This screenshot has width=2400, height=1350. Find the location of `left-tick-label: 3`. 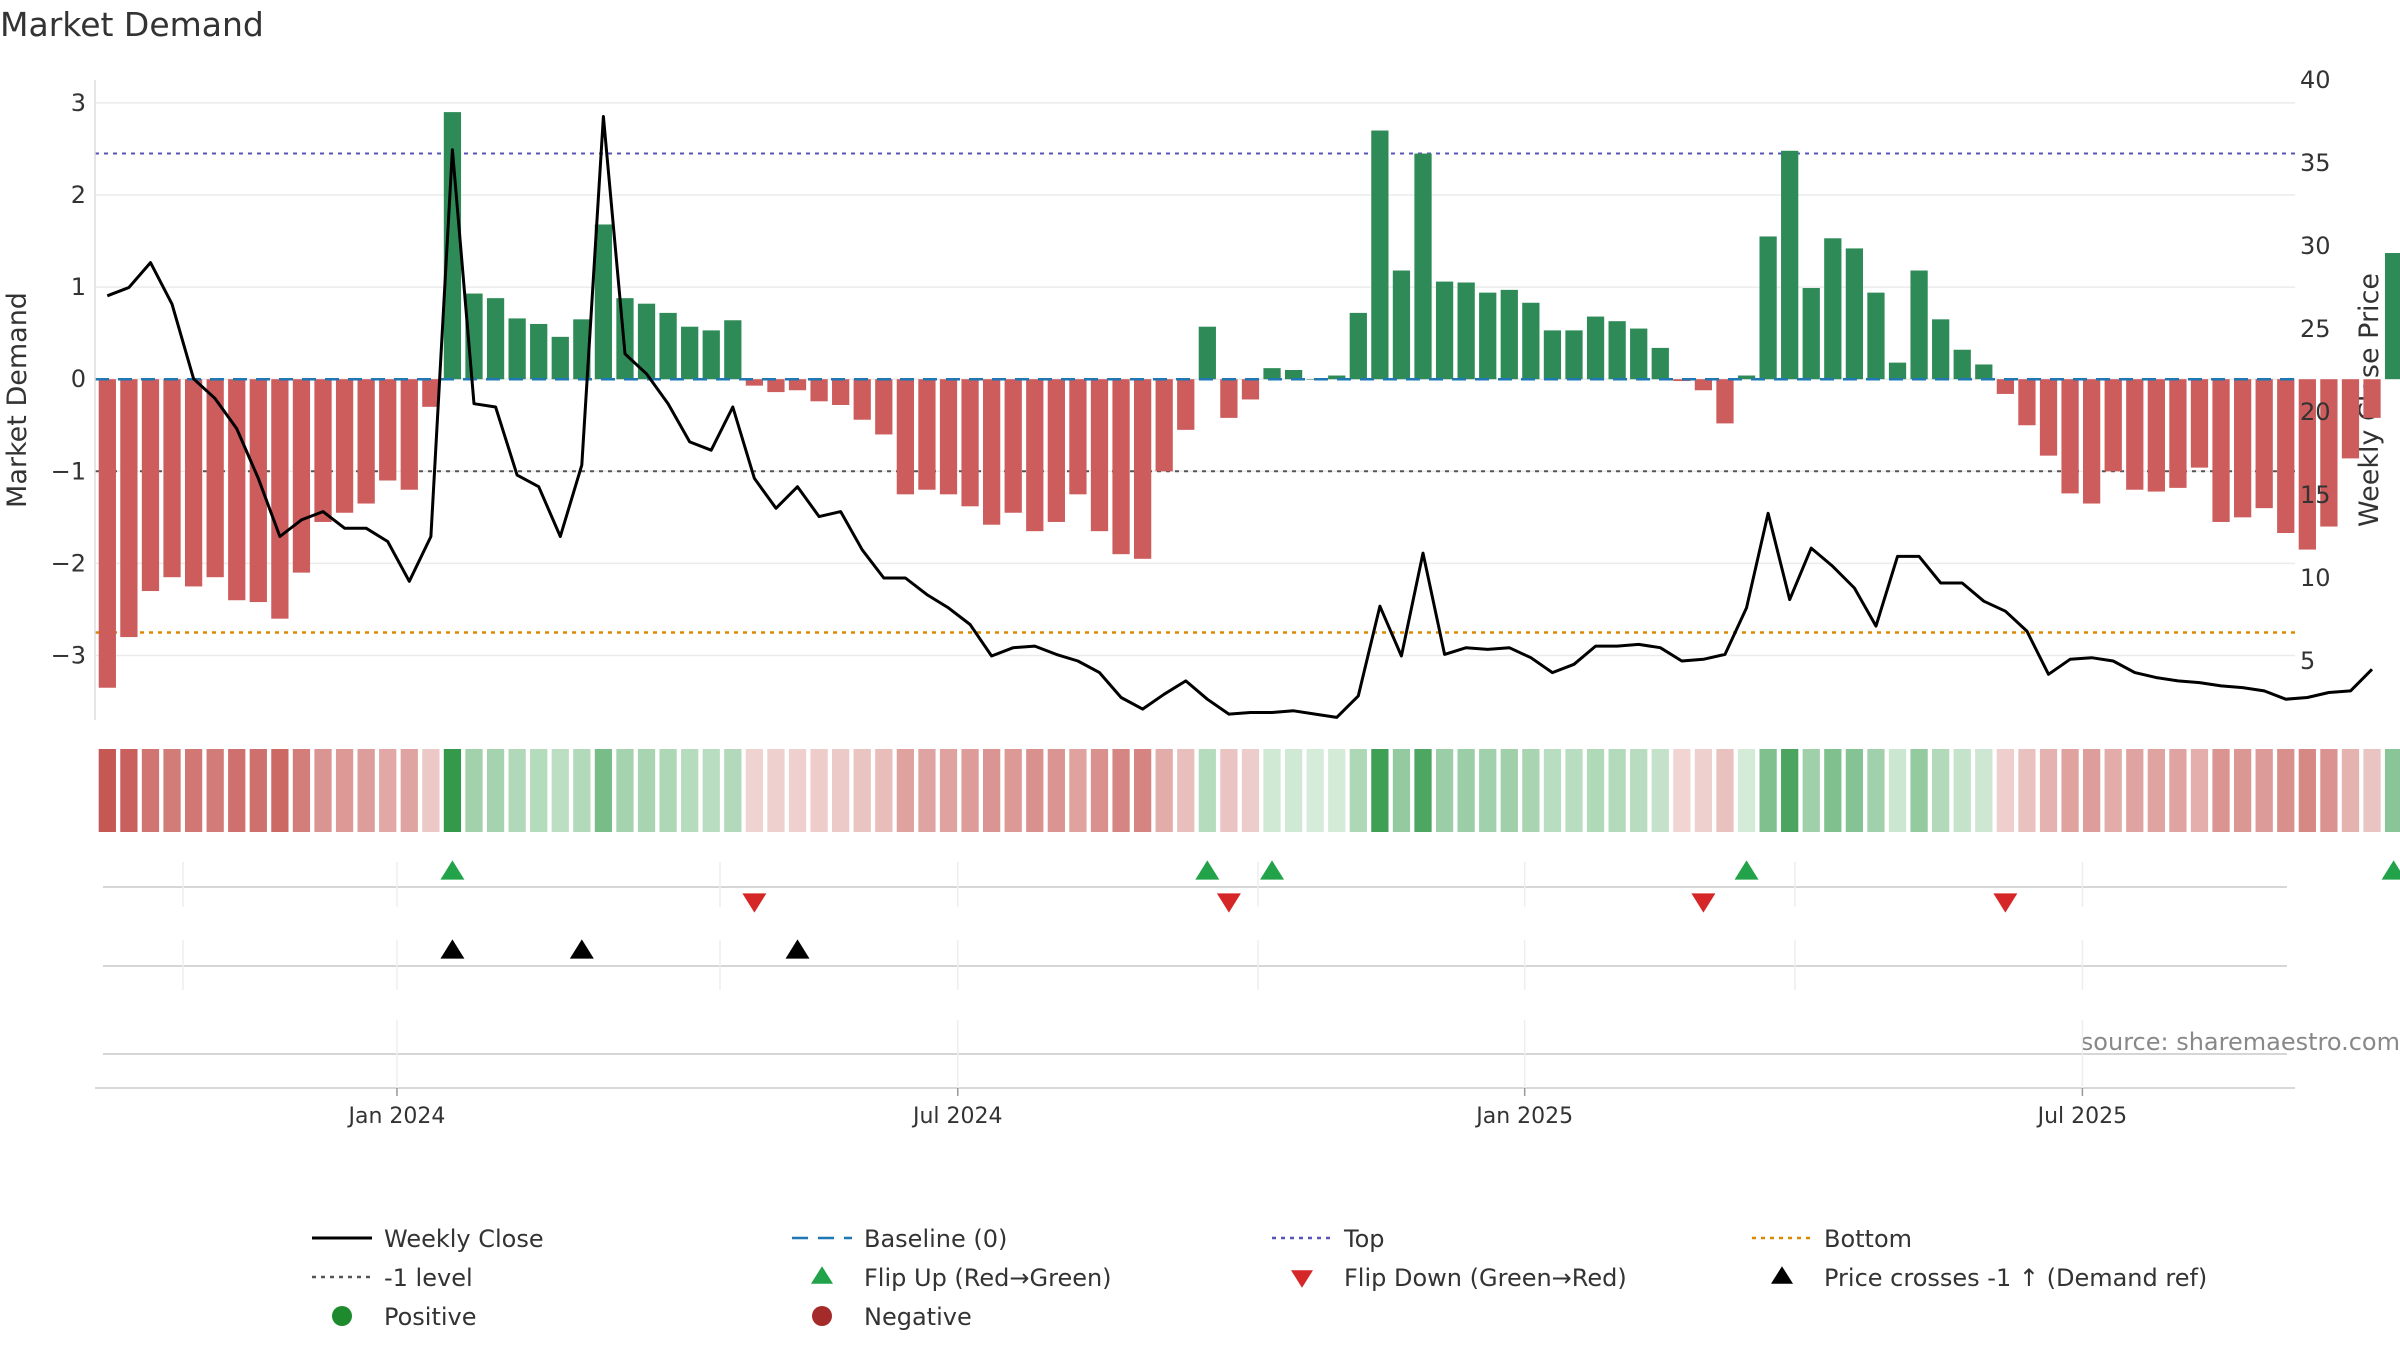

left-tick-label: 3 is located at coordinates (78, 103).